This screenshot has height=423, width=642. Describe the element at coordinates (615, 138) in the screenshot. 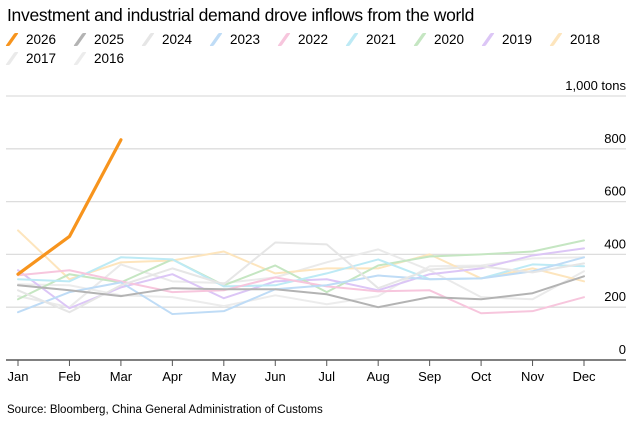

I see `y-tick-label: 800` at that location.